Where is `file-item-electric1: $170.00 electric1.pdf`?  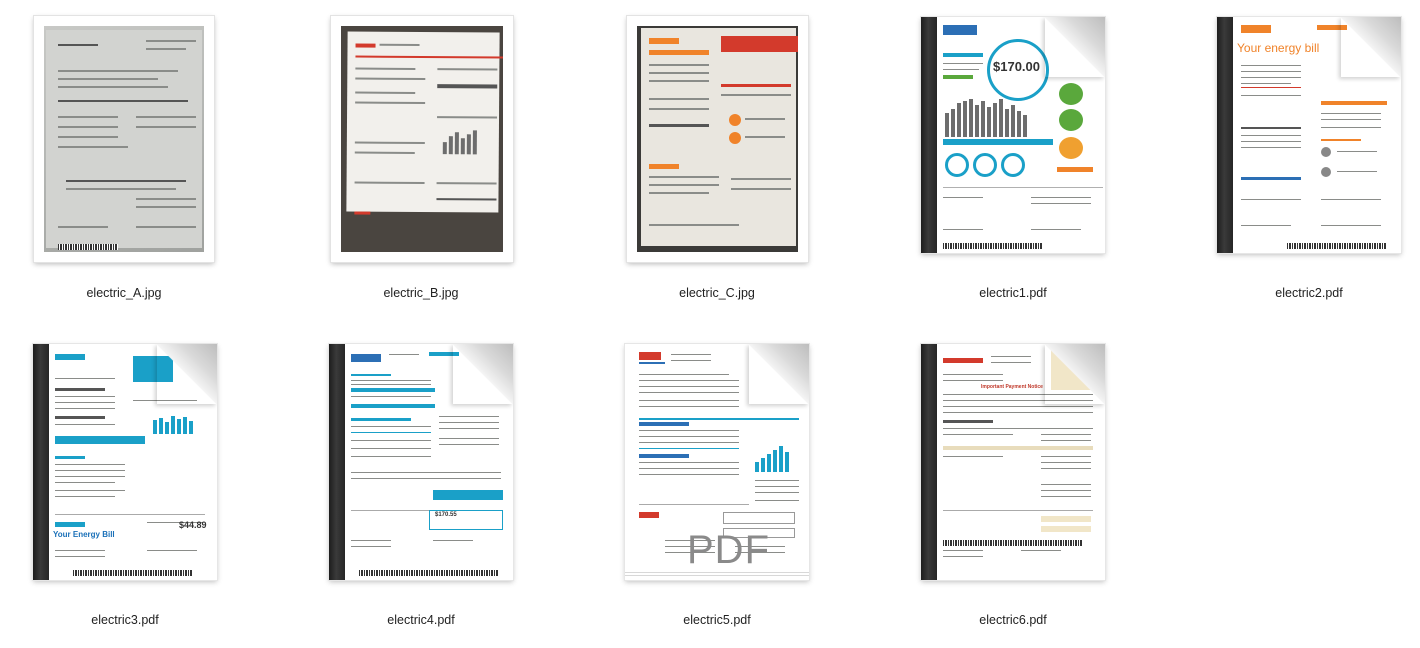
file-item-electric1: $170.00 electric1.pdf is located at coordinates (1013, 158).